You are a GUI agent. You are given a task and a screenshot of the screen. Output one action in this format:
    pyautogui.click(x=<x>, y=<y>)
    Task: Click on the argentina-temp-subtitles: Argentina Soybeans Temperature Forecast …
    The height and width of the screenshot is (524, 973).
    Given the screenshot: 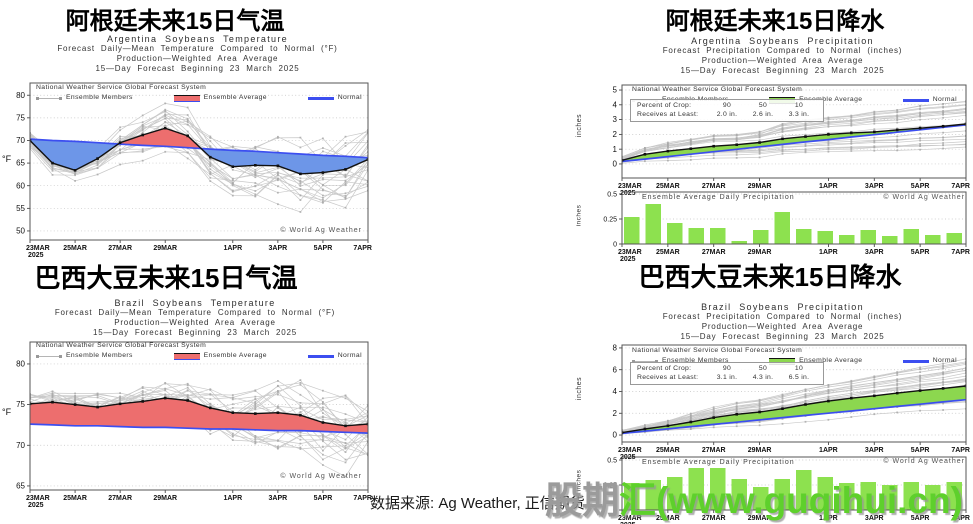 What is the action you would take?
    pyautogui.click(x=197, y=54)
    